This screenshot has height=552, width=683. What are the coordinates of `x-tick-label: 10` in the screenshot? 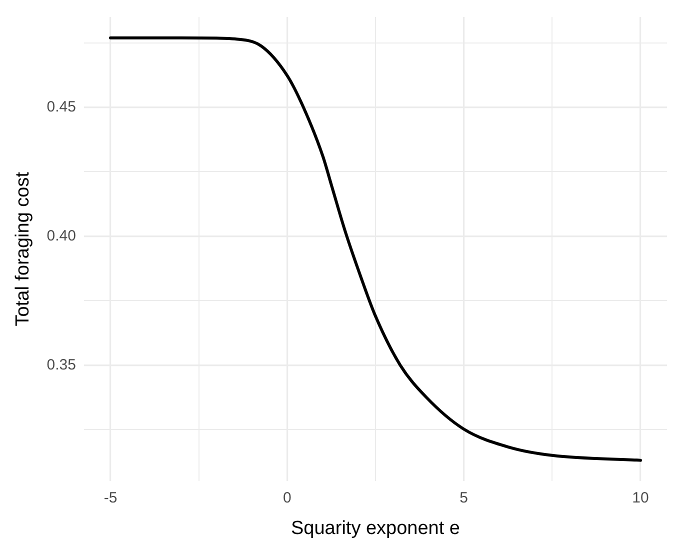 It's located at (640, 497).